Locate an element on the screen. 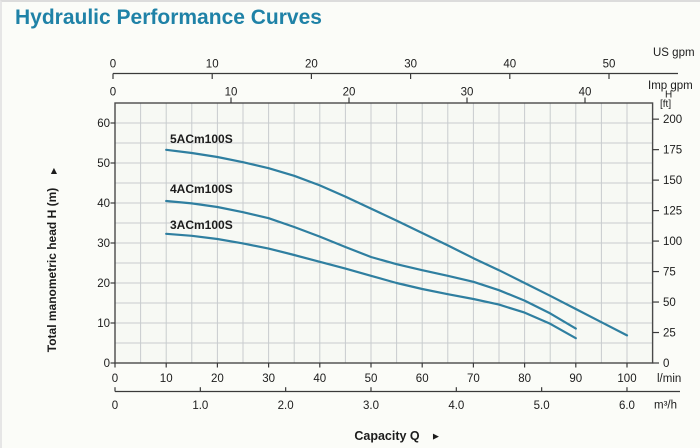 This screenshot has height=448, width=700. head-m-tick-label: 10 is located at coordinates (103, 324).